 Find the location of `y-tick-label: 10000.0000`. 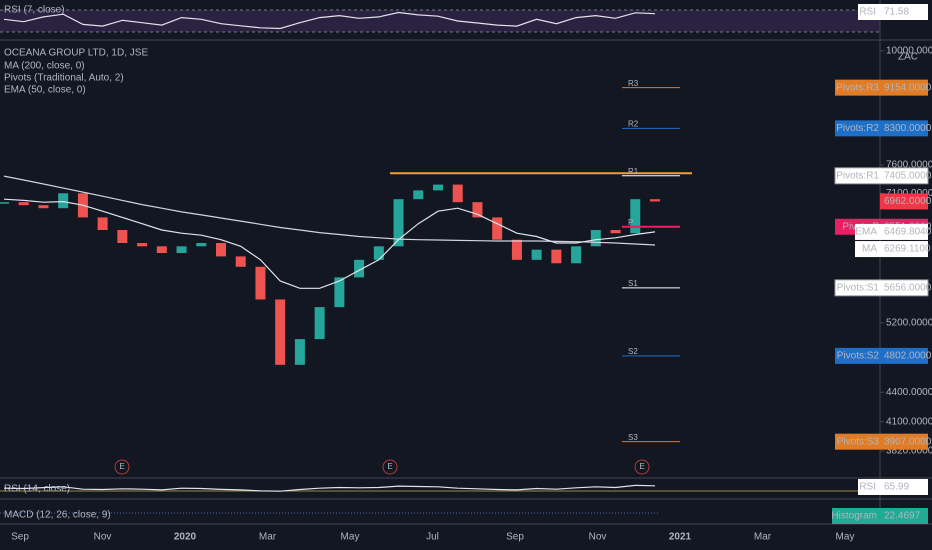

y-tick-label: 10000.0000 is located at coordinates (909, 51).